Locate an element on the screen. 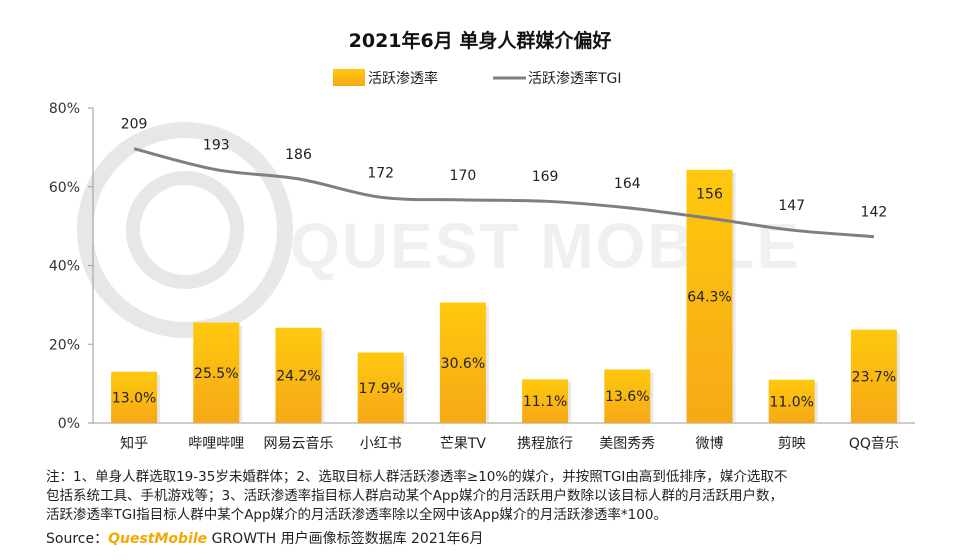 The width and height of the screenshot is (960, 560). tgi-value-label: 186 is located at coordinates (298, 155).